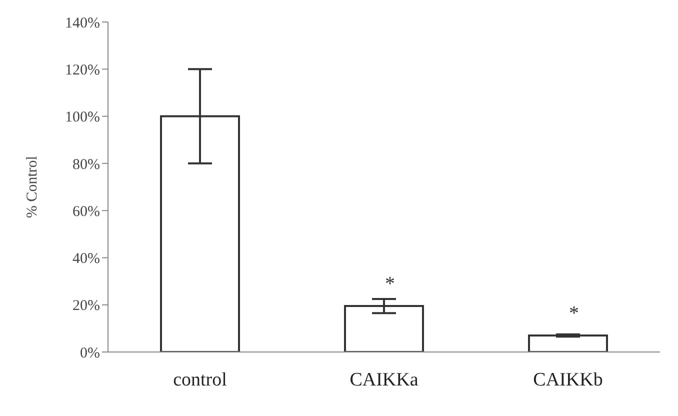  I want to click on y-tick-label: 140%, so click(82, 23).